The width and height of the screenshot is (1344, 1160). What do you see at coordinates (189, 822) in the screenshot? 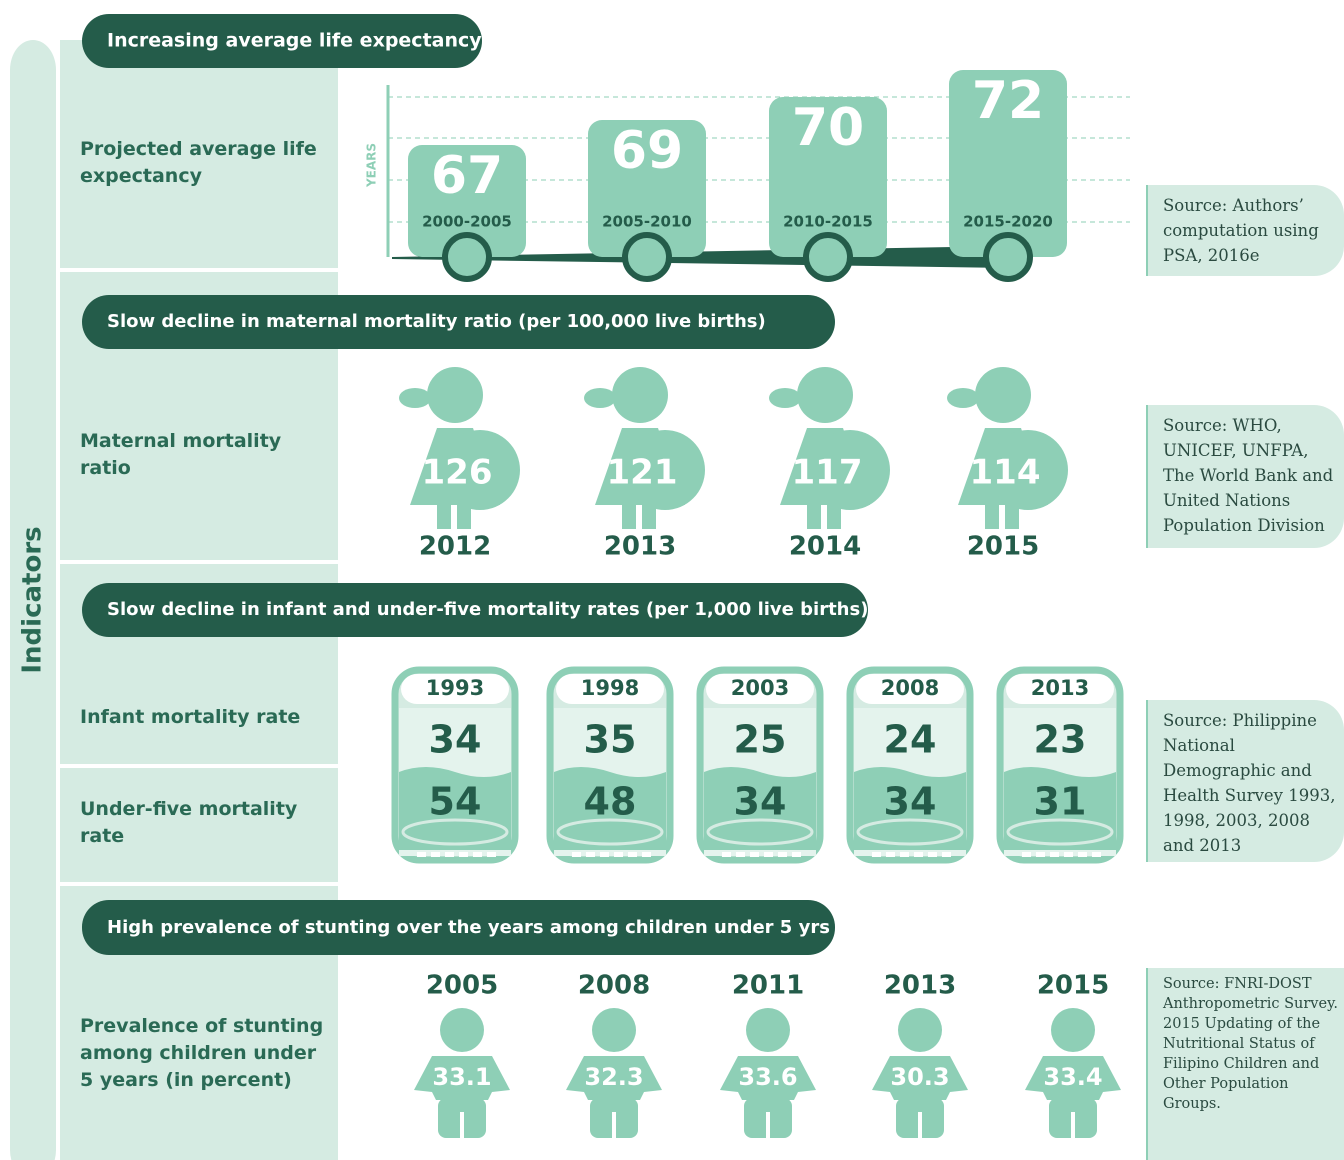
I see `indicator-label: Under-five mortality rate` at bounding box center [189, 822].